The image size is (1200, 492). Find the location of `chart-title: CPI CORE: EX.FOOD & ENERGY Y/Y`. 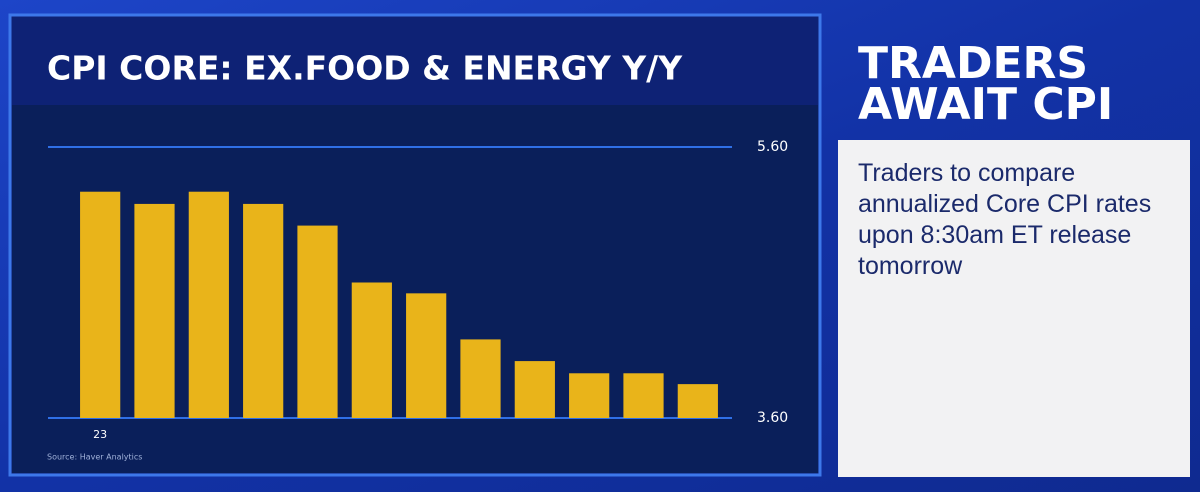

chart-title: CPI CORE: EX.FOOD & ENERGY Y/Y is located at coordinates (365, 68).